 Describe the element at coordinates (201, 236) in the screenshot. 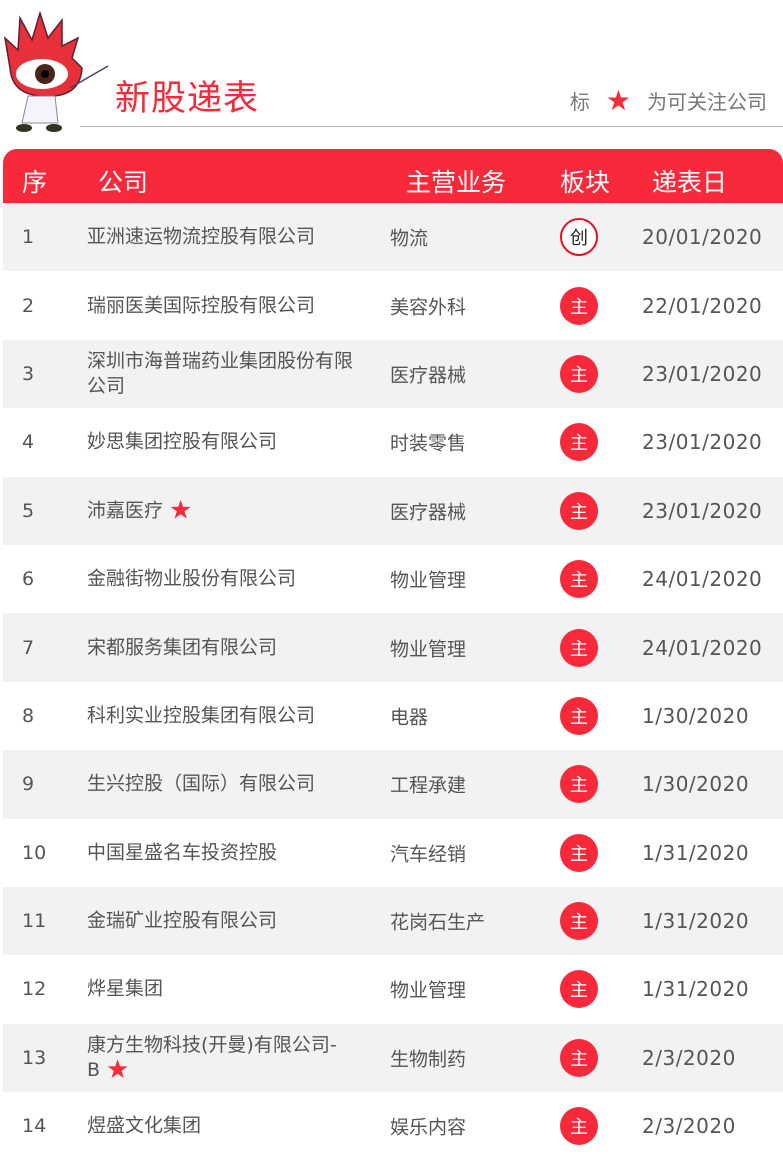

I see `company-text: 亚洲速运物流控股有限公司` at that location.